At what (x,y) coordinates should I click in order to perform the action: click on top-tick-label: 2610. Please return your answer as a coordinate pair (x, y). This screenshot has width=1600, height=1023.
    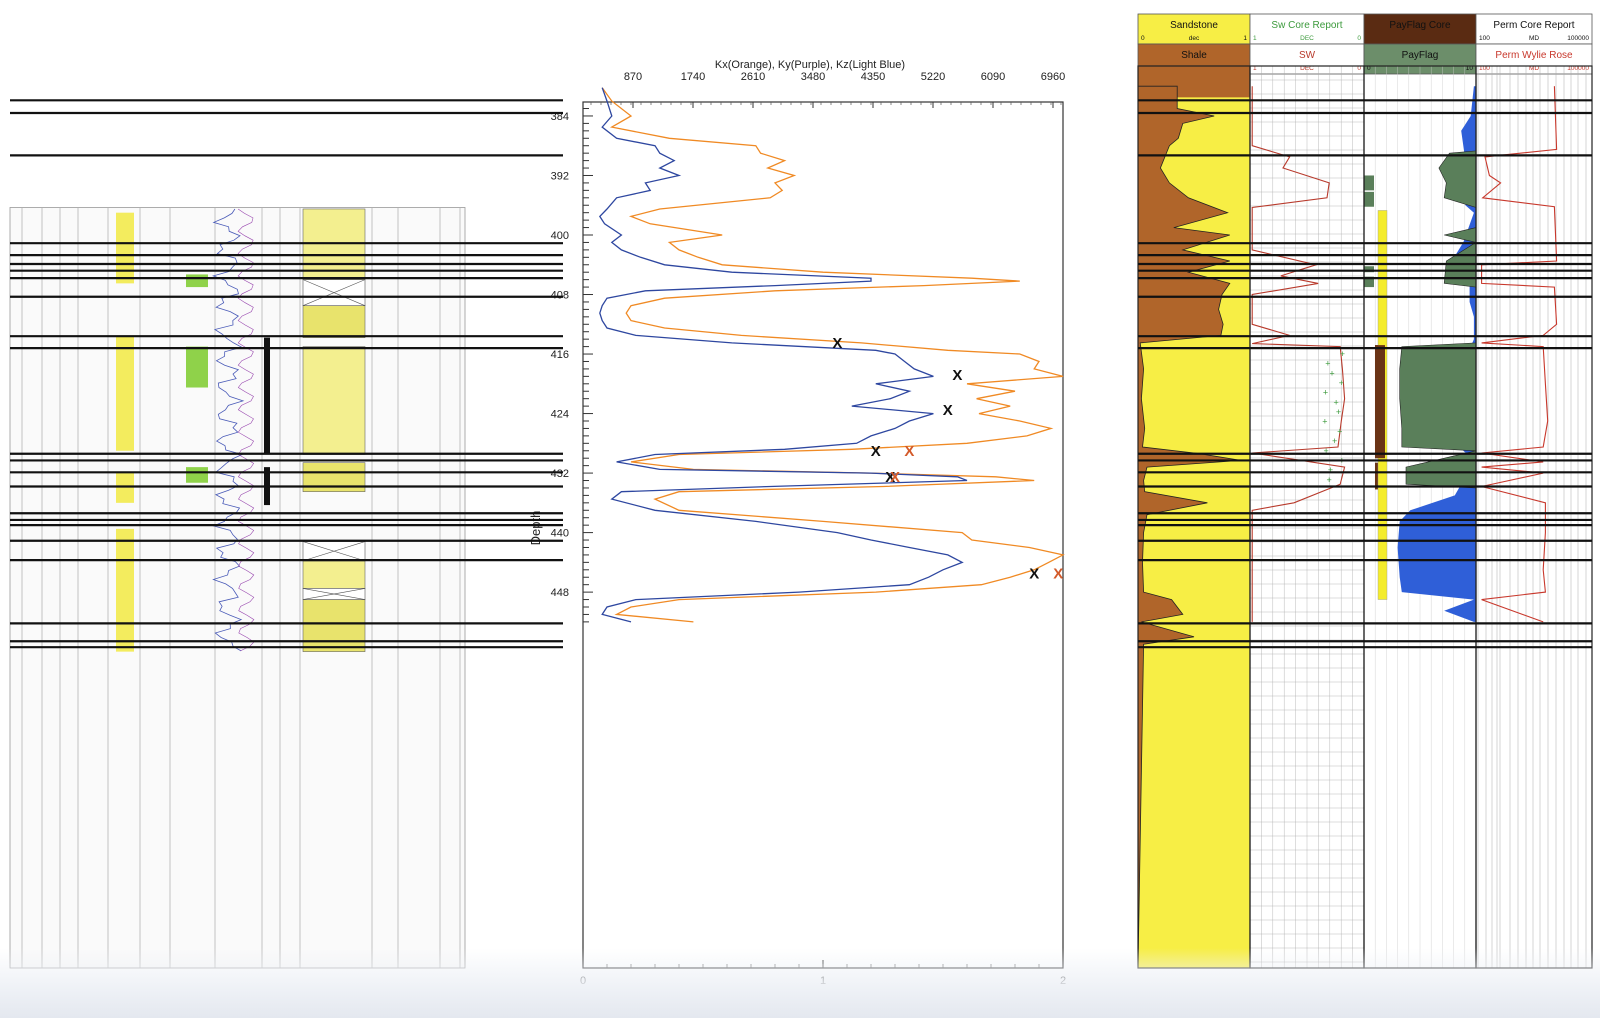
    Looking at the image, I should click on (753, 77).